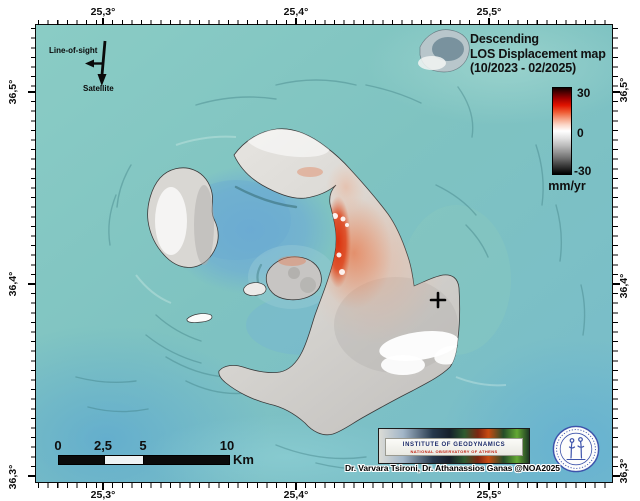 Image resolution: width=640 pixels, height=501 pixels. Describe the element at coordinates (489, 12) in the screenshot. I see `lon-label-top-3: 25,5°` at that location.